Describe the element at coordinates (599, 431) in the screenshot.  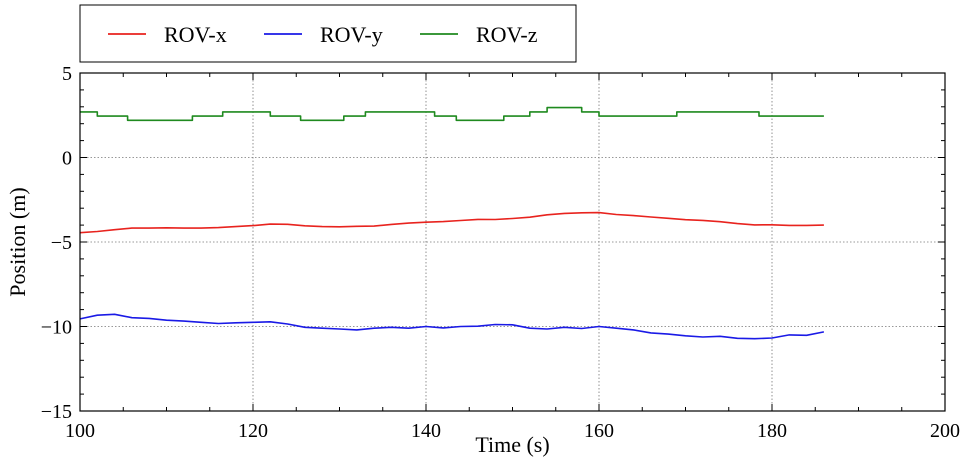
I see `x-tick-label: 160` at that location.